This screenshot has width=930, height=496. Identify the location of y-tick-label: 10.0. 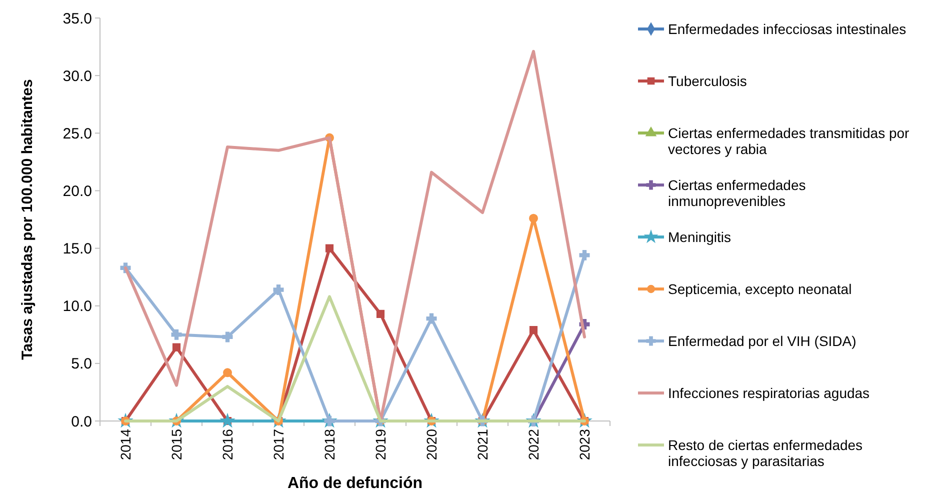
(77, 307).